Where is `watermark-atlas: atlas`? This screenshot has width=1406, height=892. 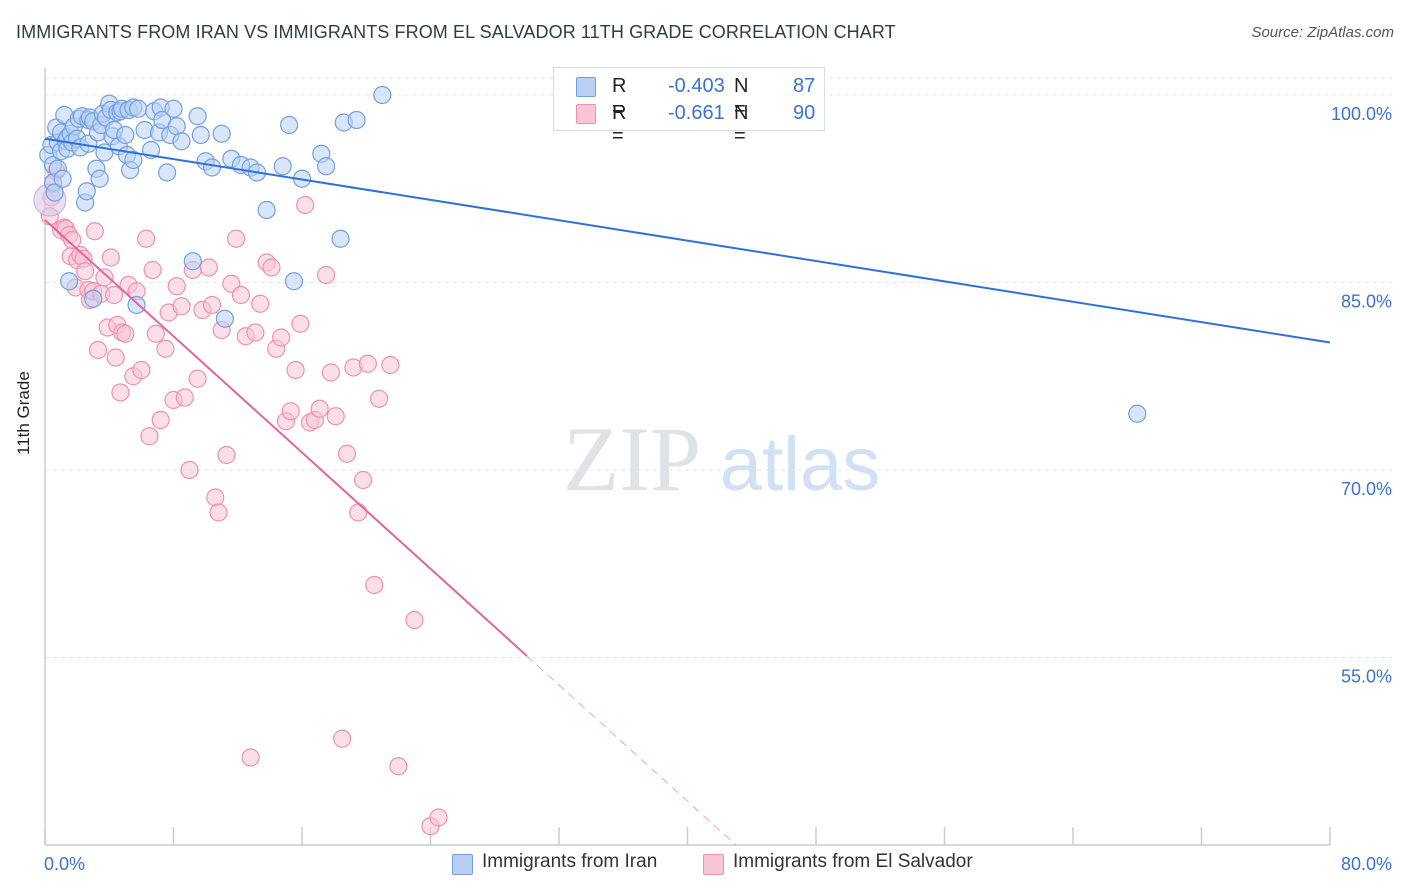 watermark-atlas: atlas is located at coordinates (800, 464).